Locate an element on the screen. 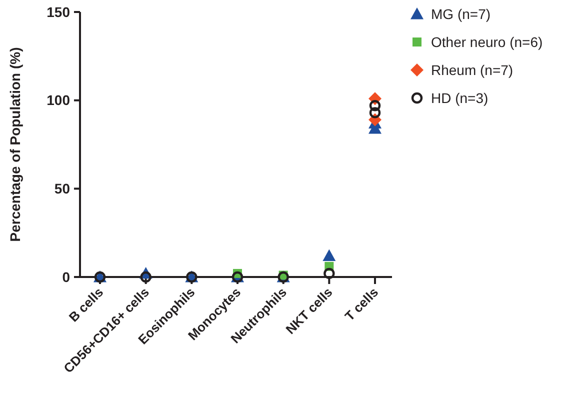  y-tick-label: 150 is located at coordinates (58, 12).